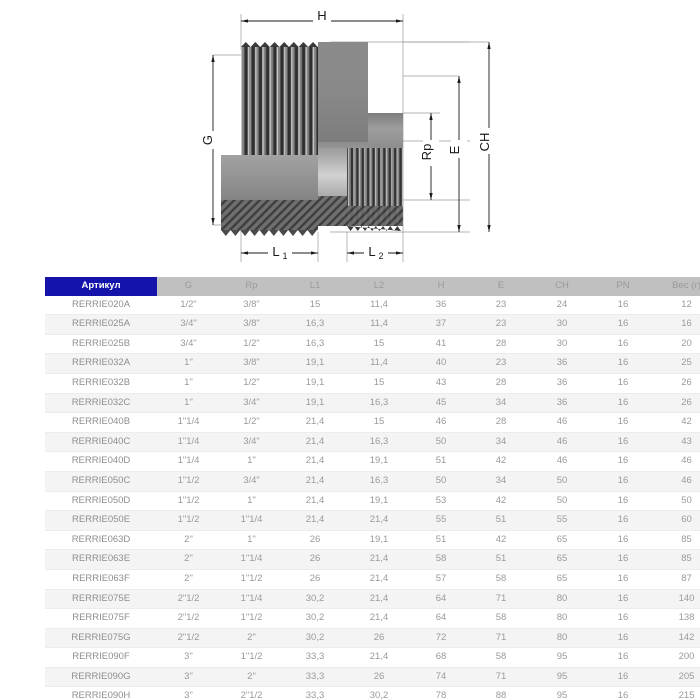 Image resolution: width=700 pixels, height=700 pixels. Describe the element at coordinates (101, 540) in the screenshot. I see `cell-article: RERRIE063D` at that location.